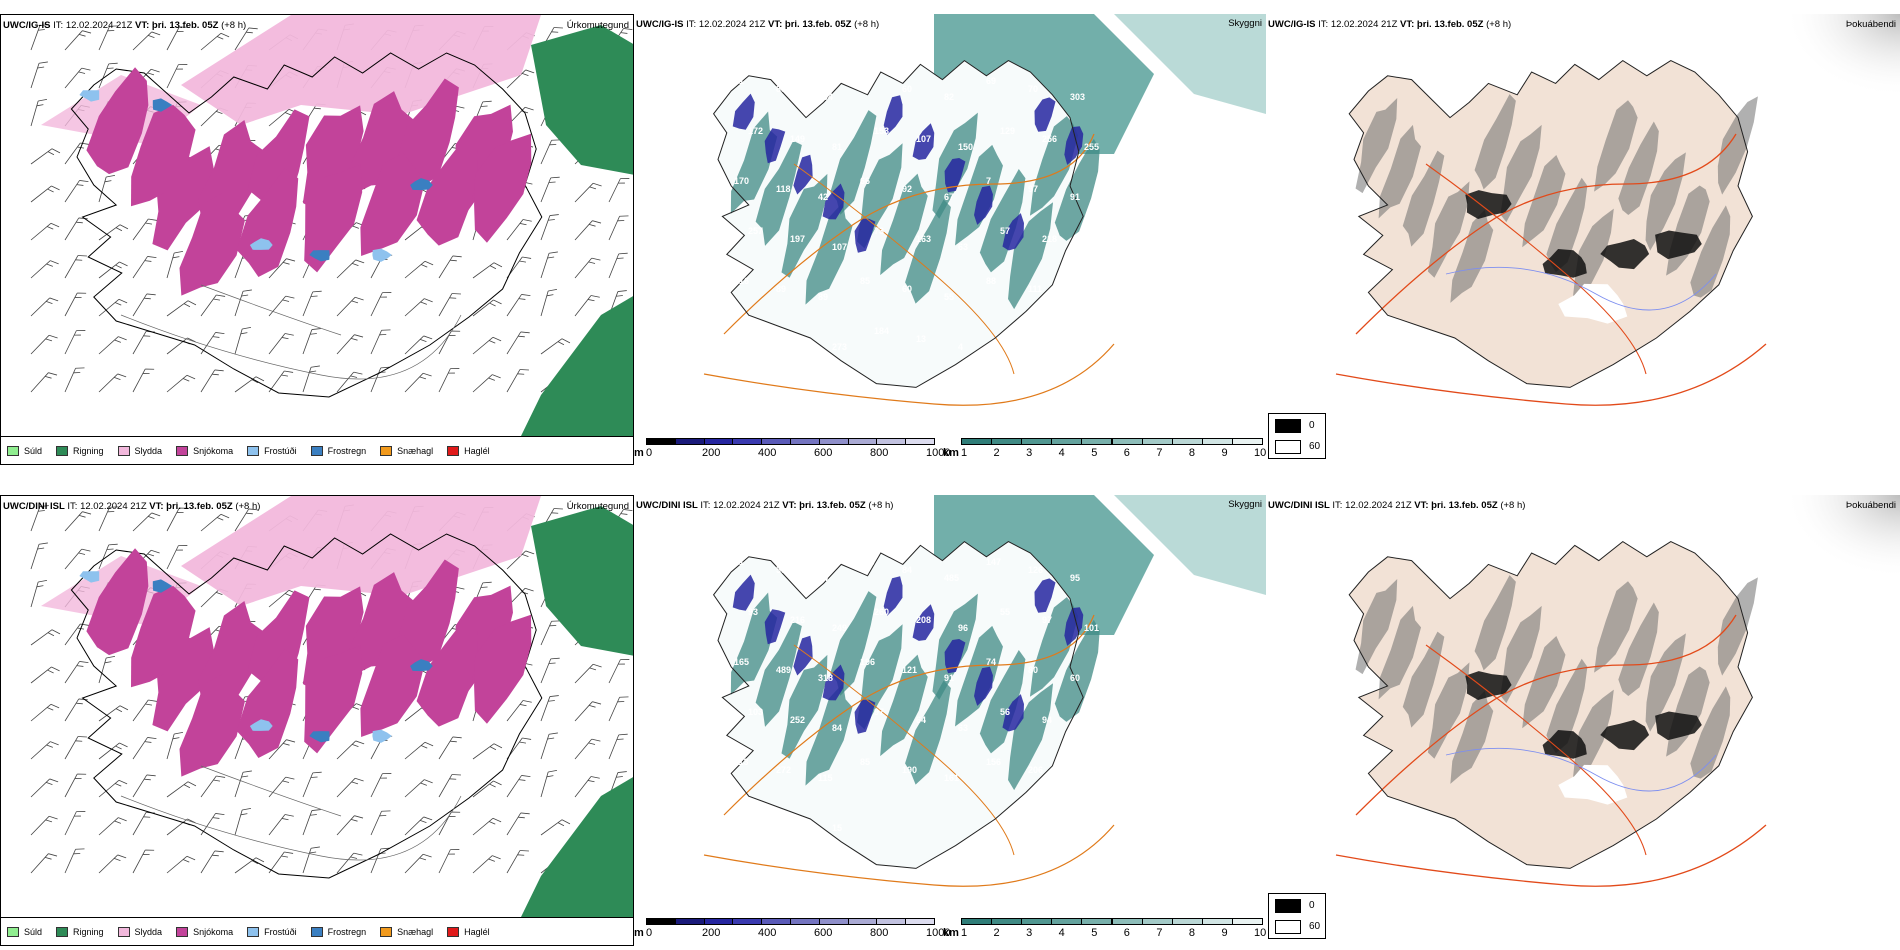 Image resolution: width=1900 pixels, height=950 pixels. Describe the element at coordinates (1094, 453) in the screenshot. I see `colorbar-tick-label: 5` at that location.